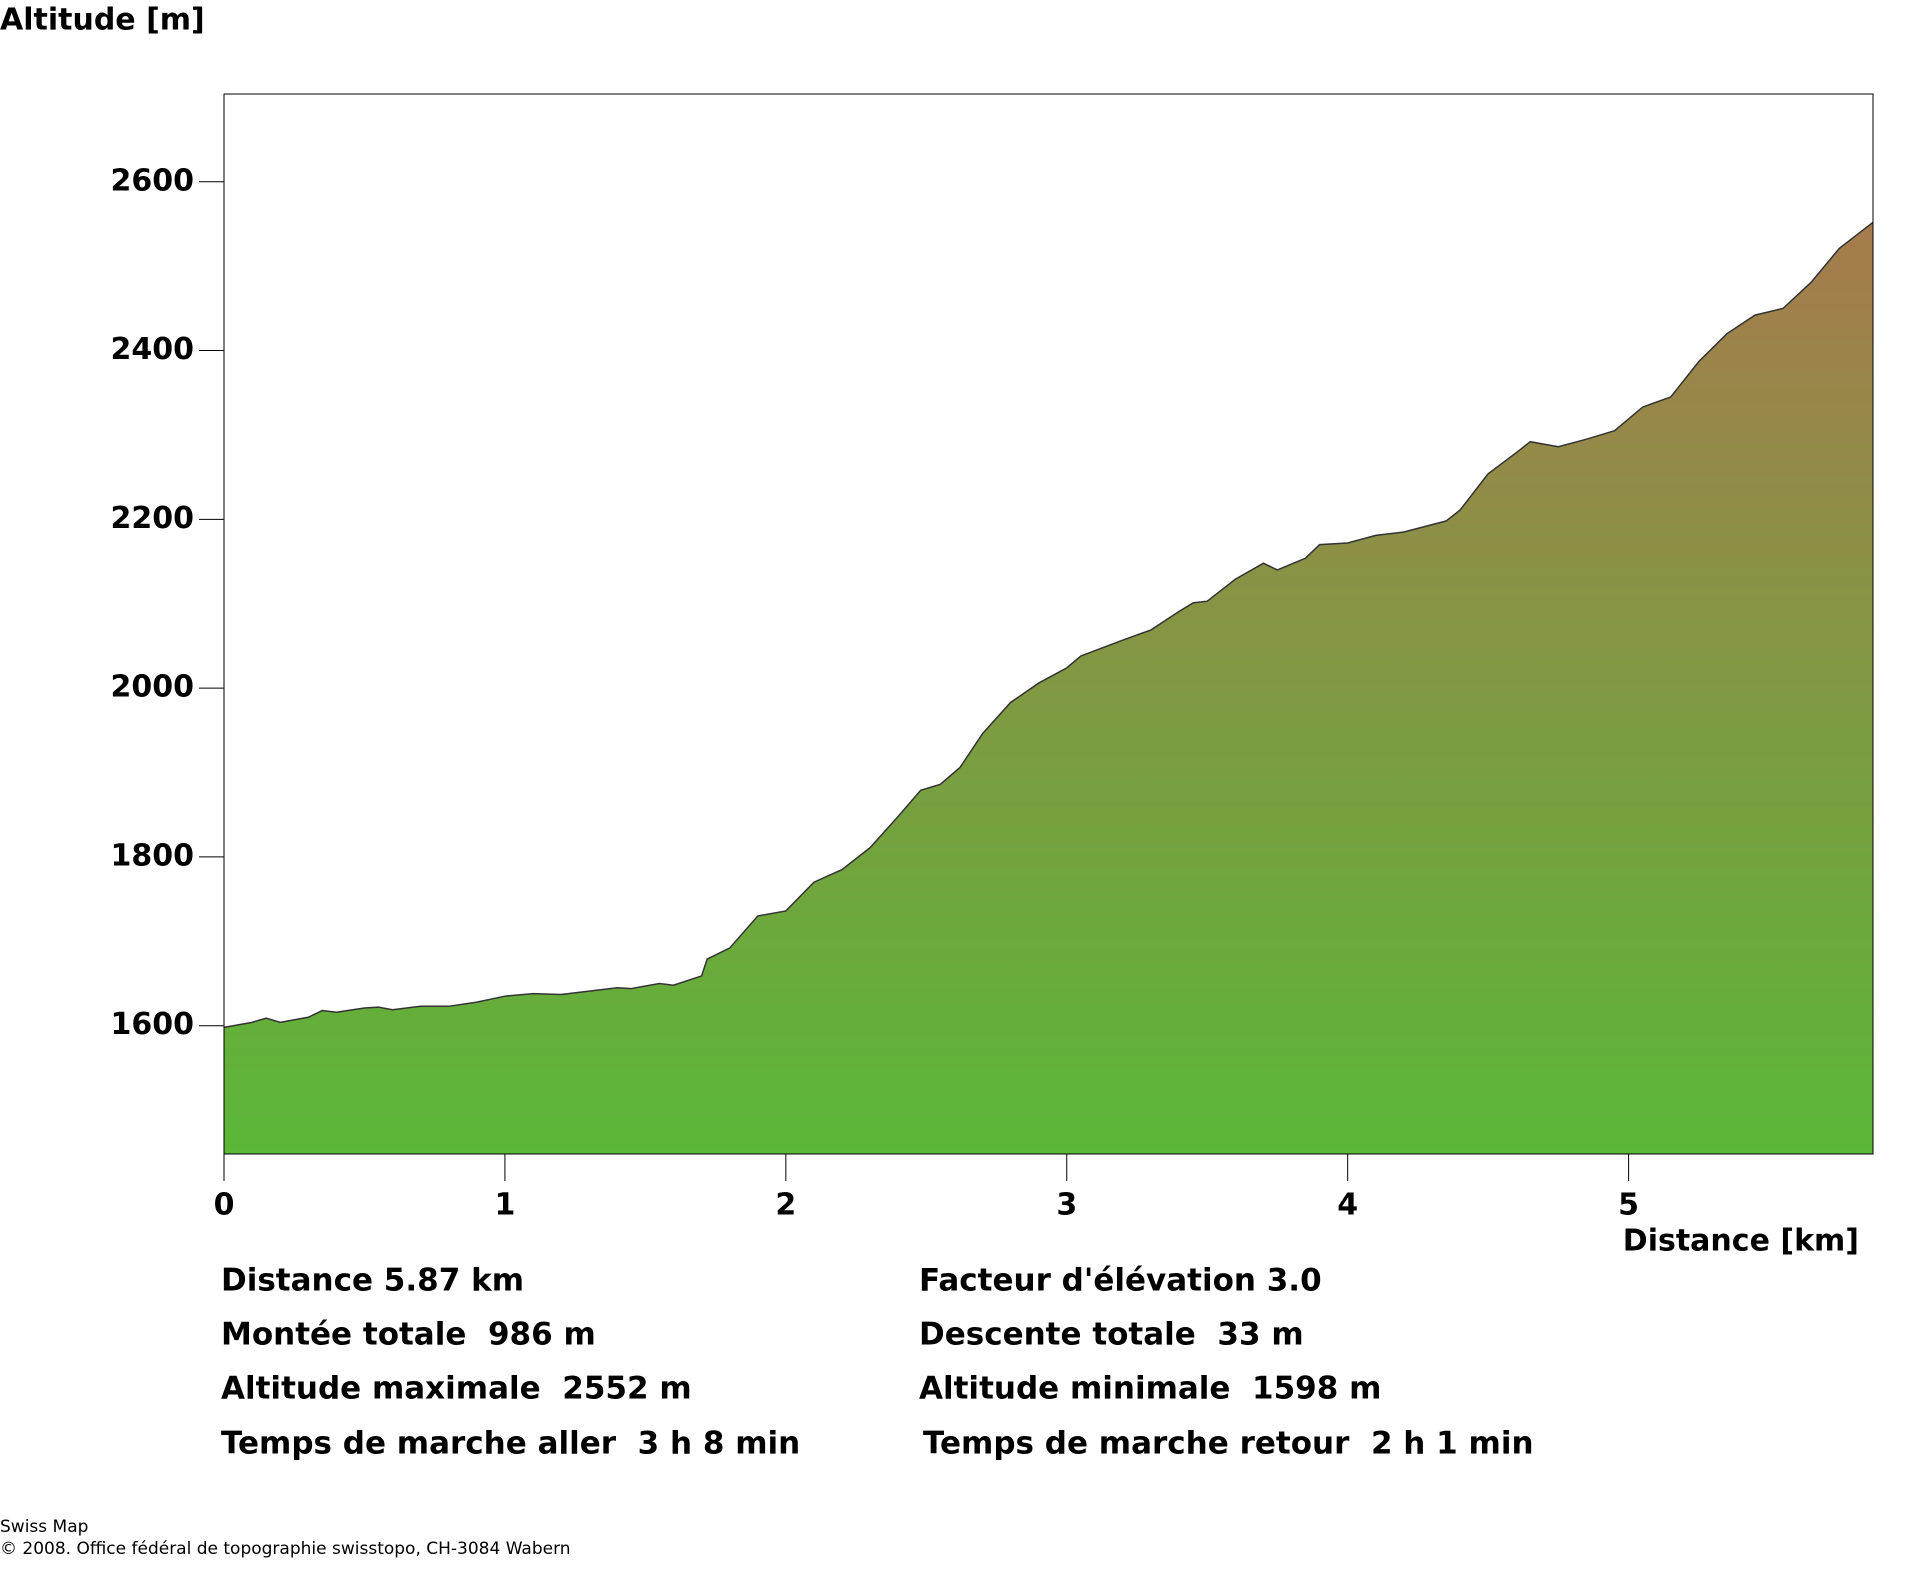 This screenshot has width=1920, height=1572. Describe the element at coordinates (1628, 1205) in the screenshot. I see `x-tick-label: 5` at that location.